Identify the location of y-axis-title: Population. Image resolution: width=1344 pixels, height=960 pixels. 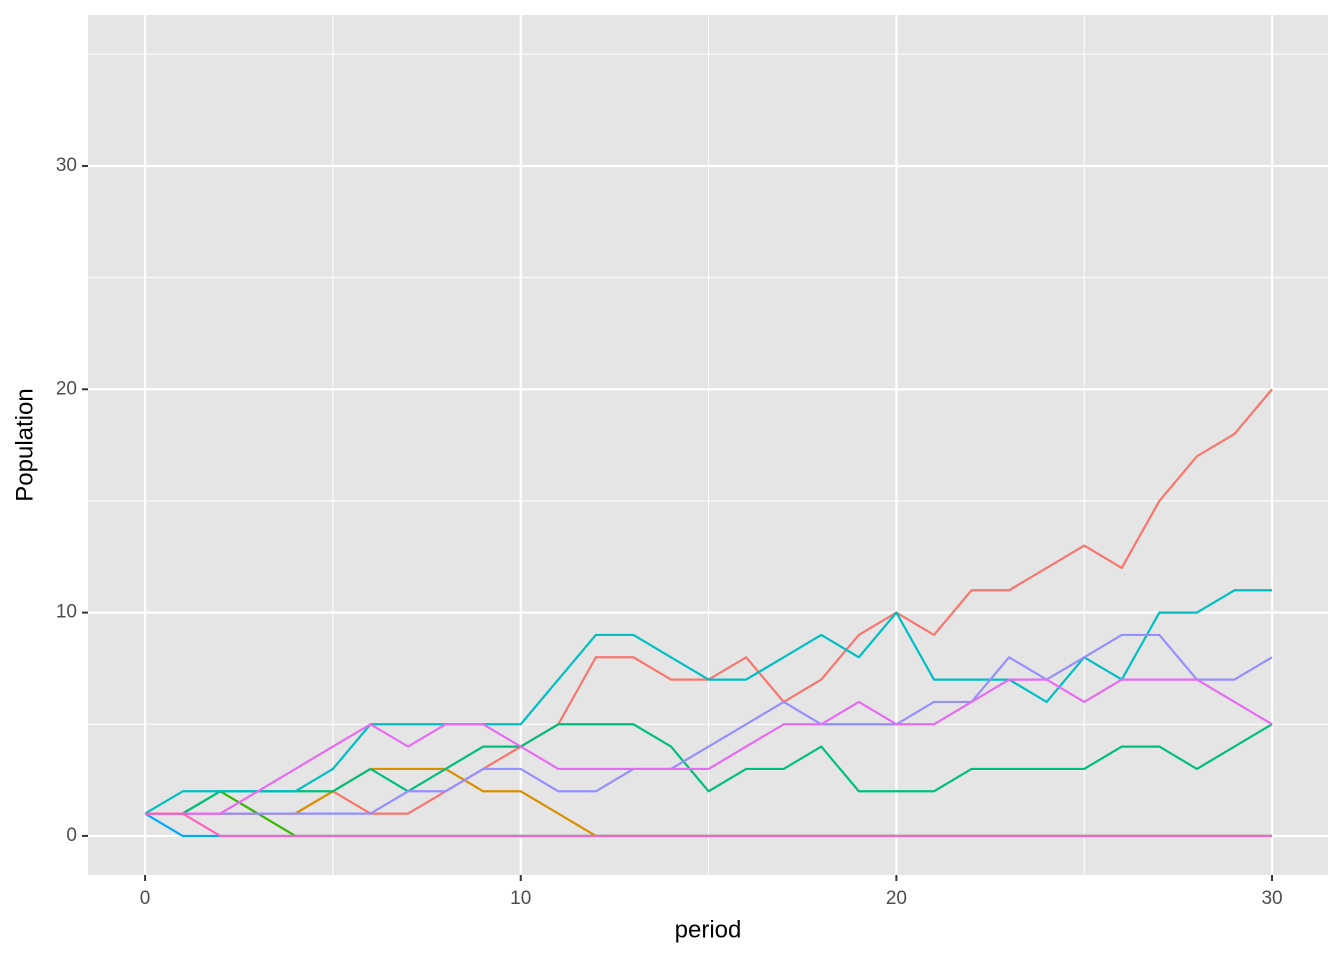
(24, 444).